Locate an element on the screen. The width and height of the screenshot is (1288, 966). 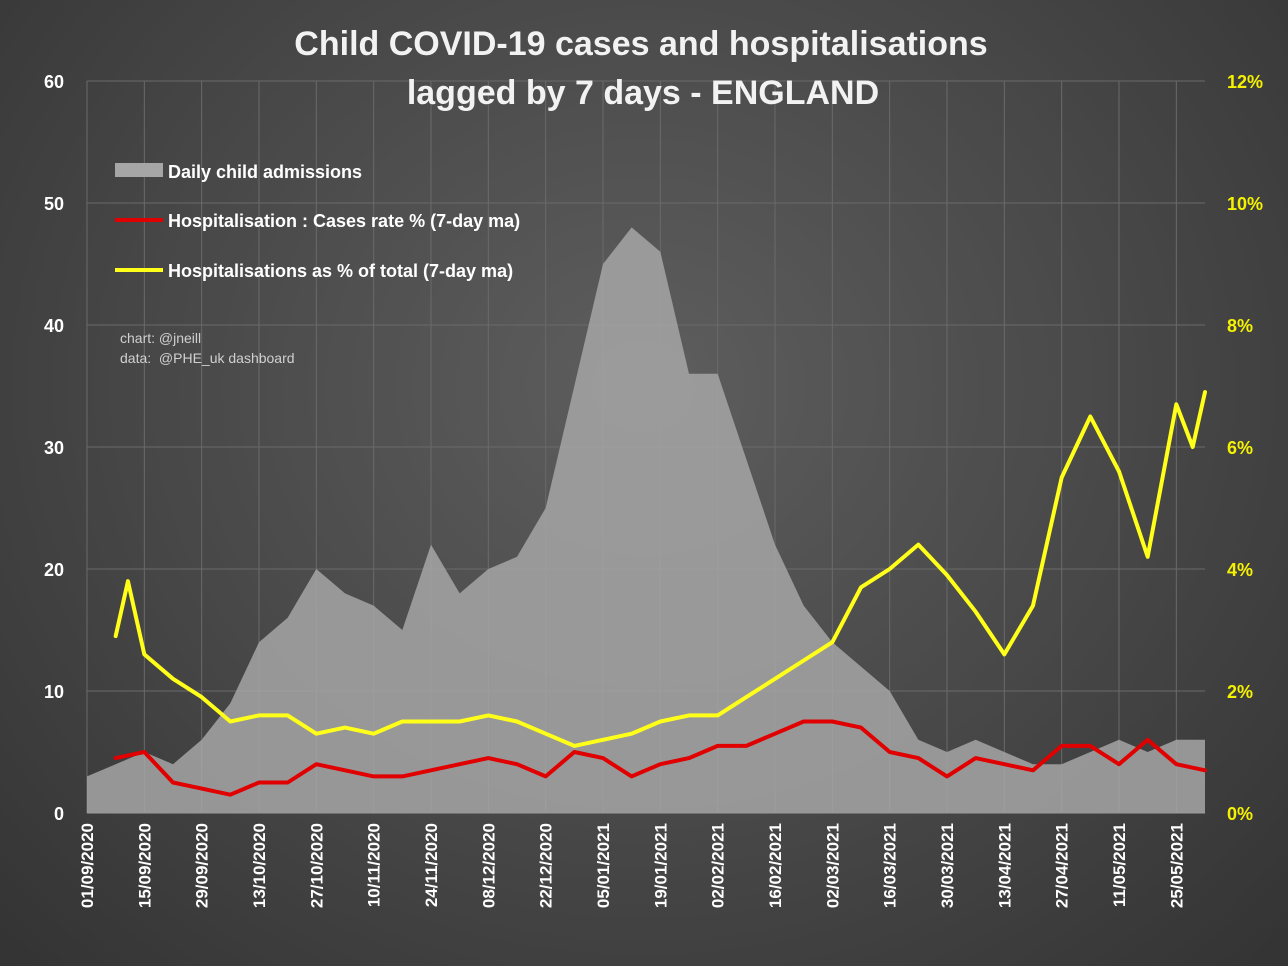
x-tick-label: 16/02/2021 is located at coordinates (775, 865).